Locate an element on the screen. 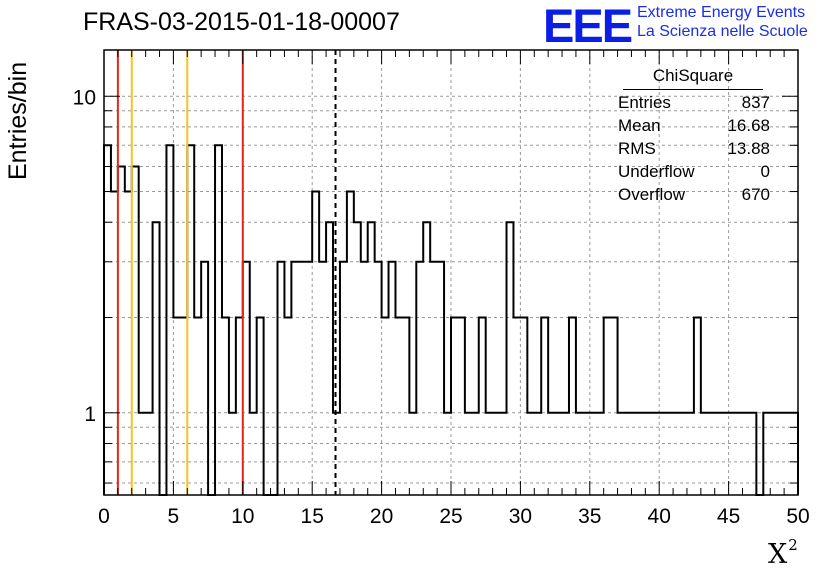 The image size is (836, 572). logo-line-1: Extreme Energy Events is located at coordinates (721, 12).